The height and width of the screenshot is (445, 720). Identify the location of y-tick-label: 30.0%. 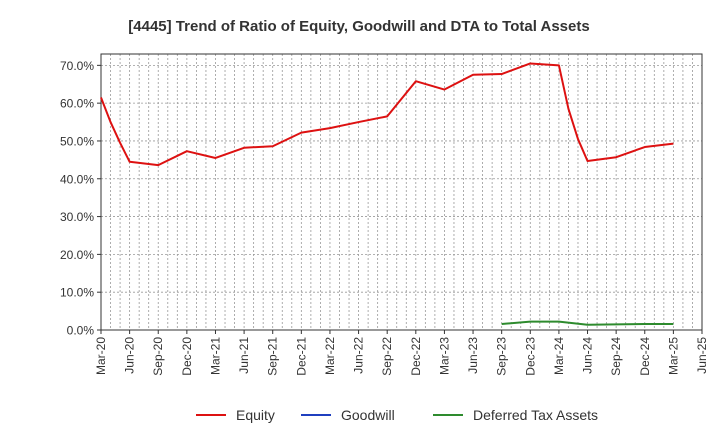
(77, 217).